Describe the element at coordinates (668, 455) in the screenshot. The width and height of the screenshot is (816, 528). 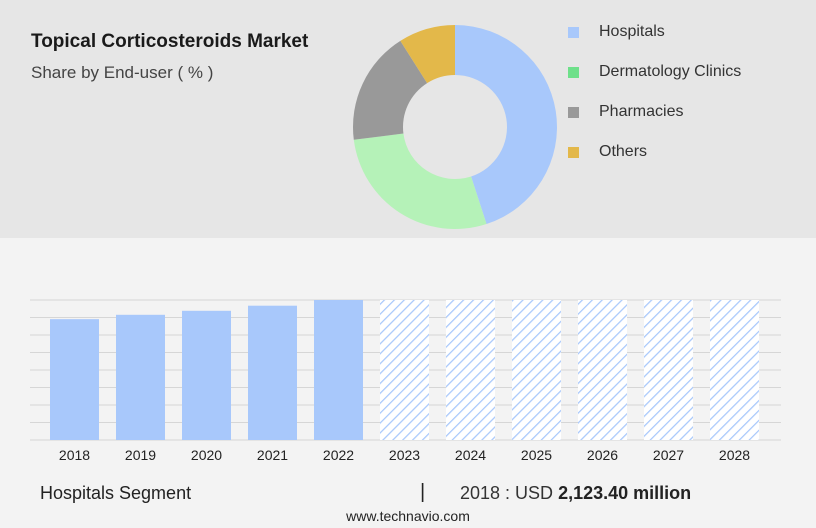
I see `x-tick-2027: 2027` at that location.